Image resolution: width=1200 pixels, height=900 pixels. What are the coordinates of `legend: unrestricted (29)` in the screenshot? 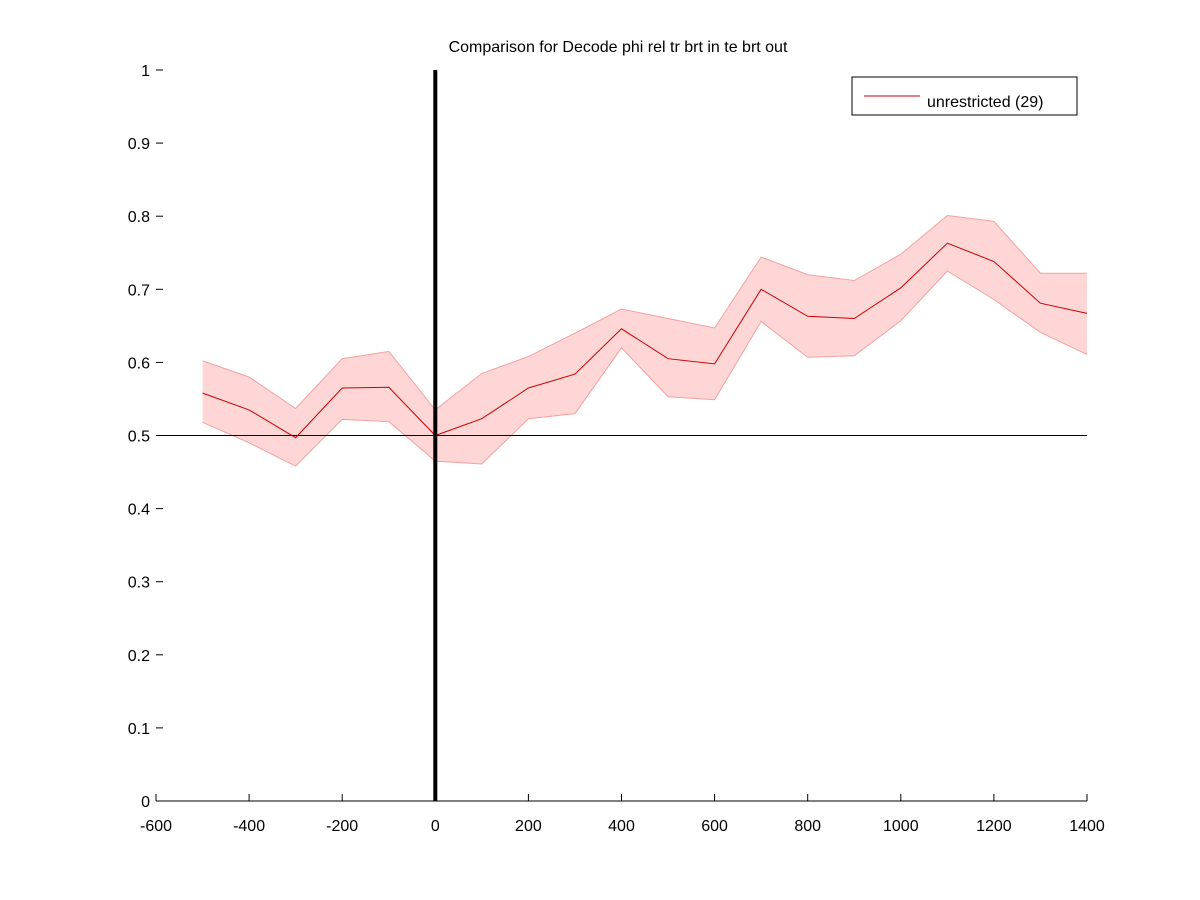 It's located at (964, 96).